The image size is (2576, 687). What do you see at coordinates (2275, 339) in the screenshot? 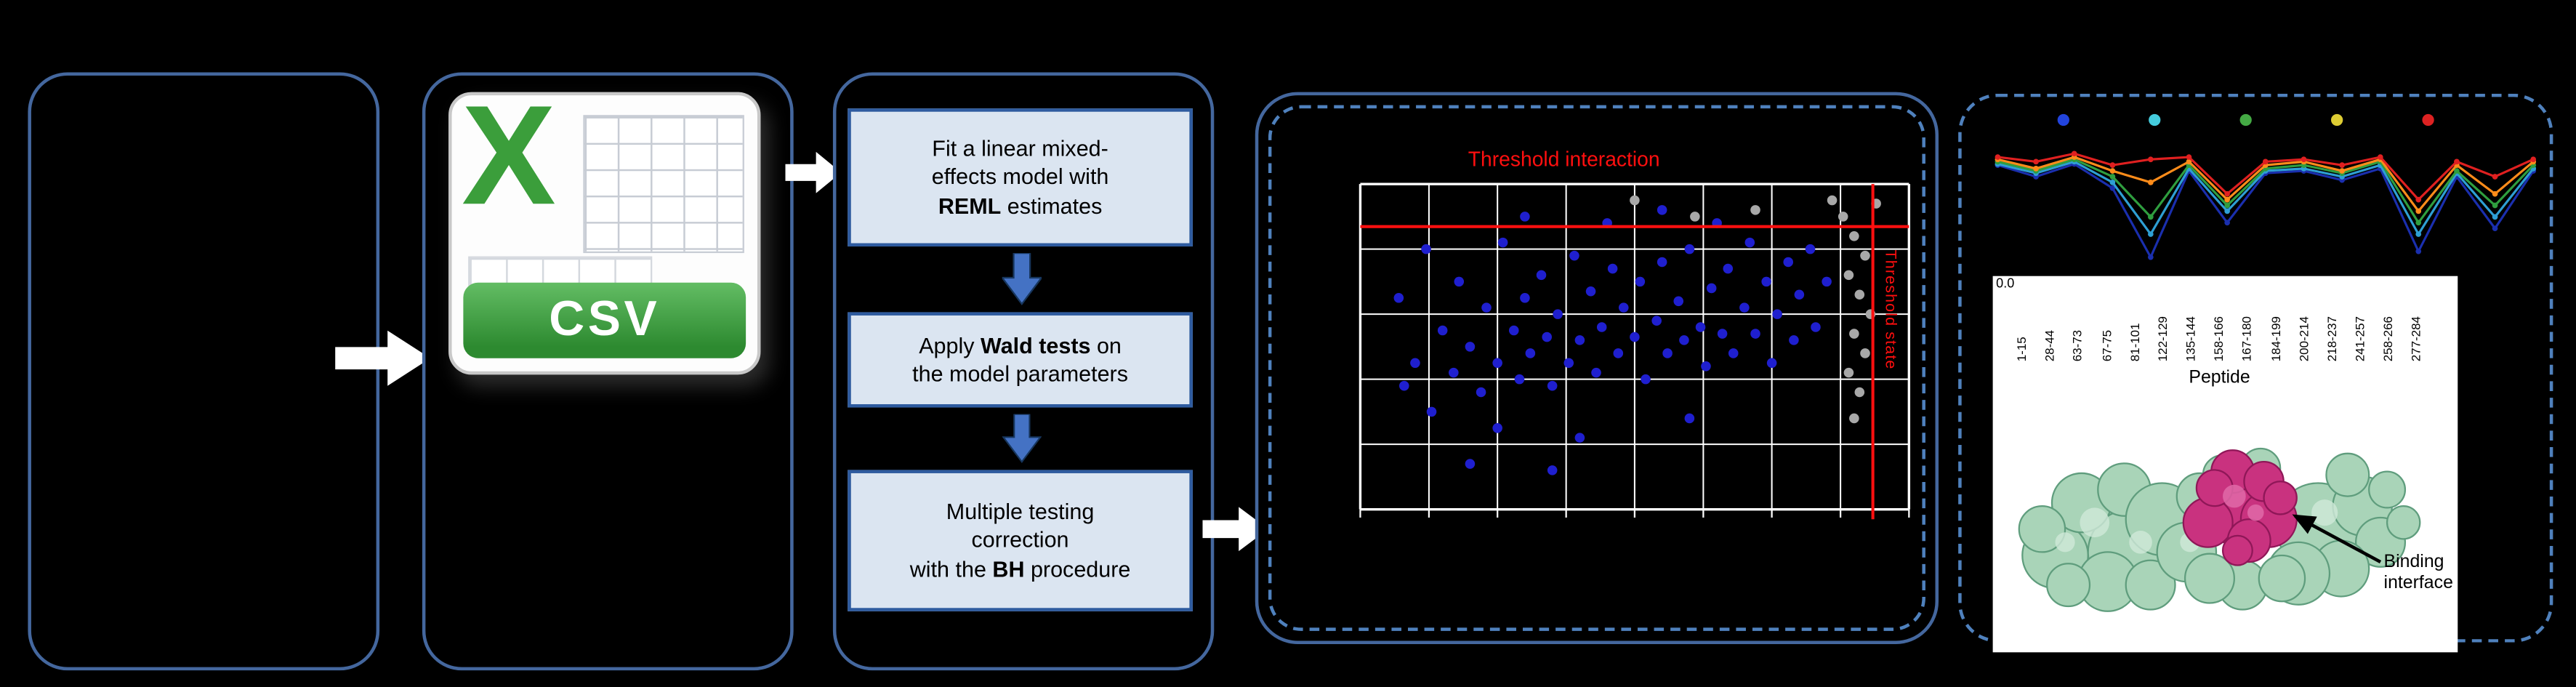
I see `peptide-tick-label: 184-199` at bounding box center [2275, 339].